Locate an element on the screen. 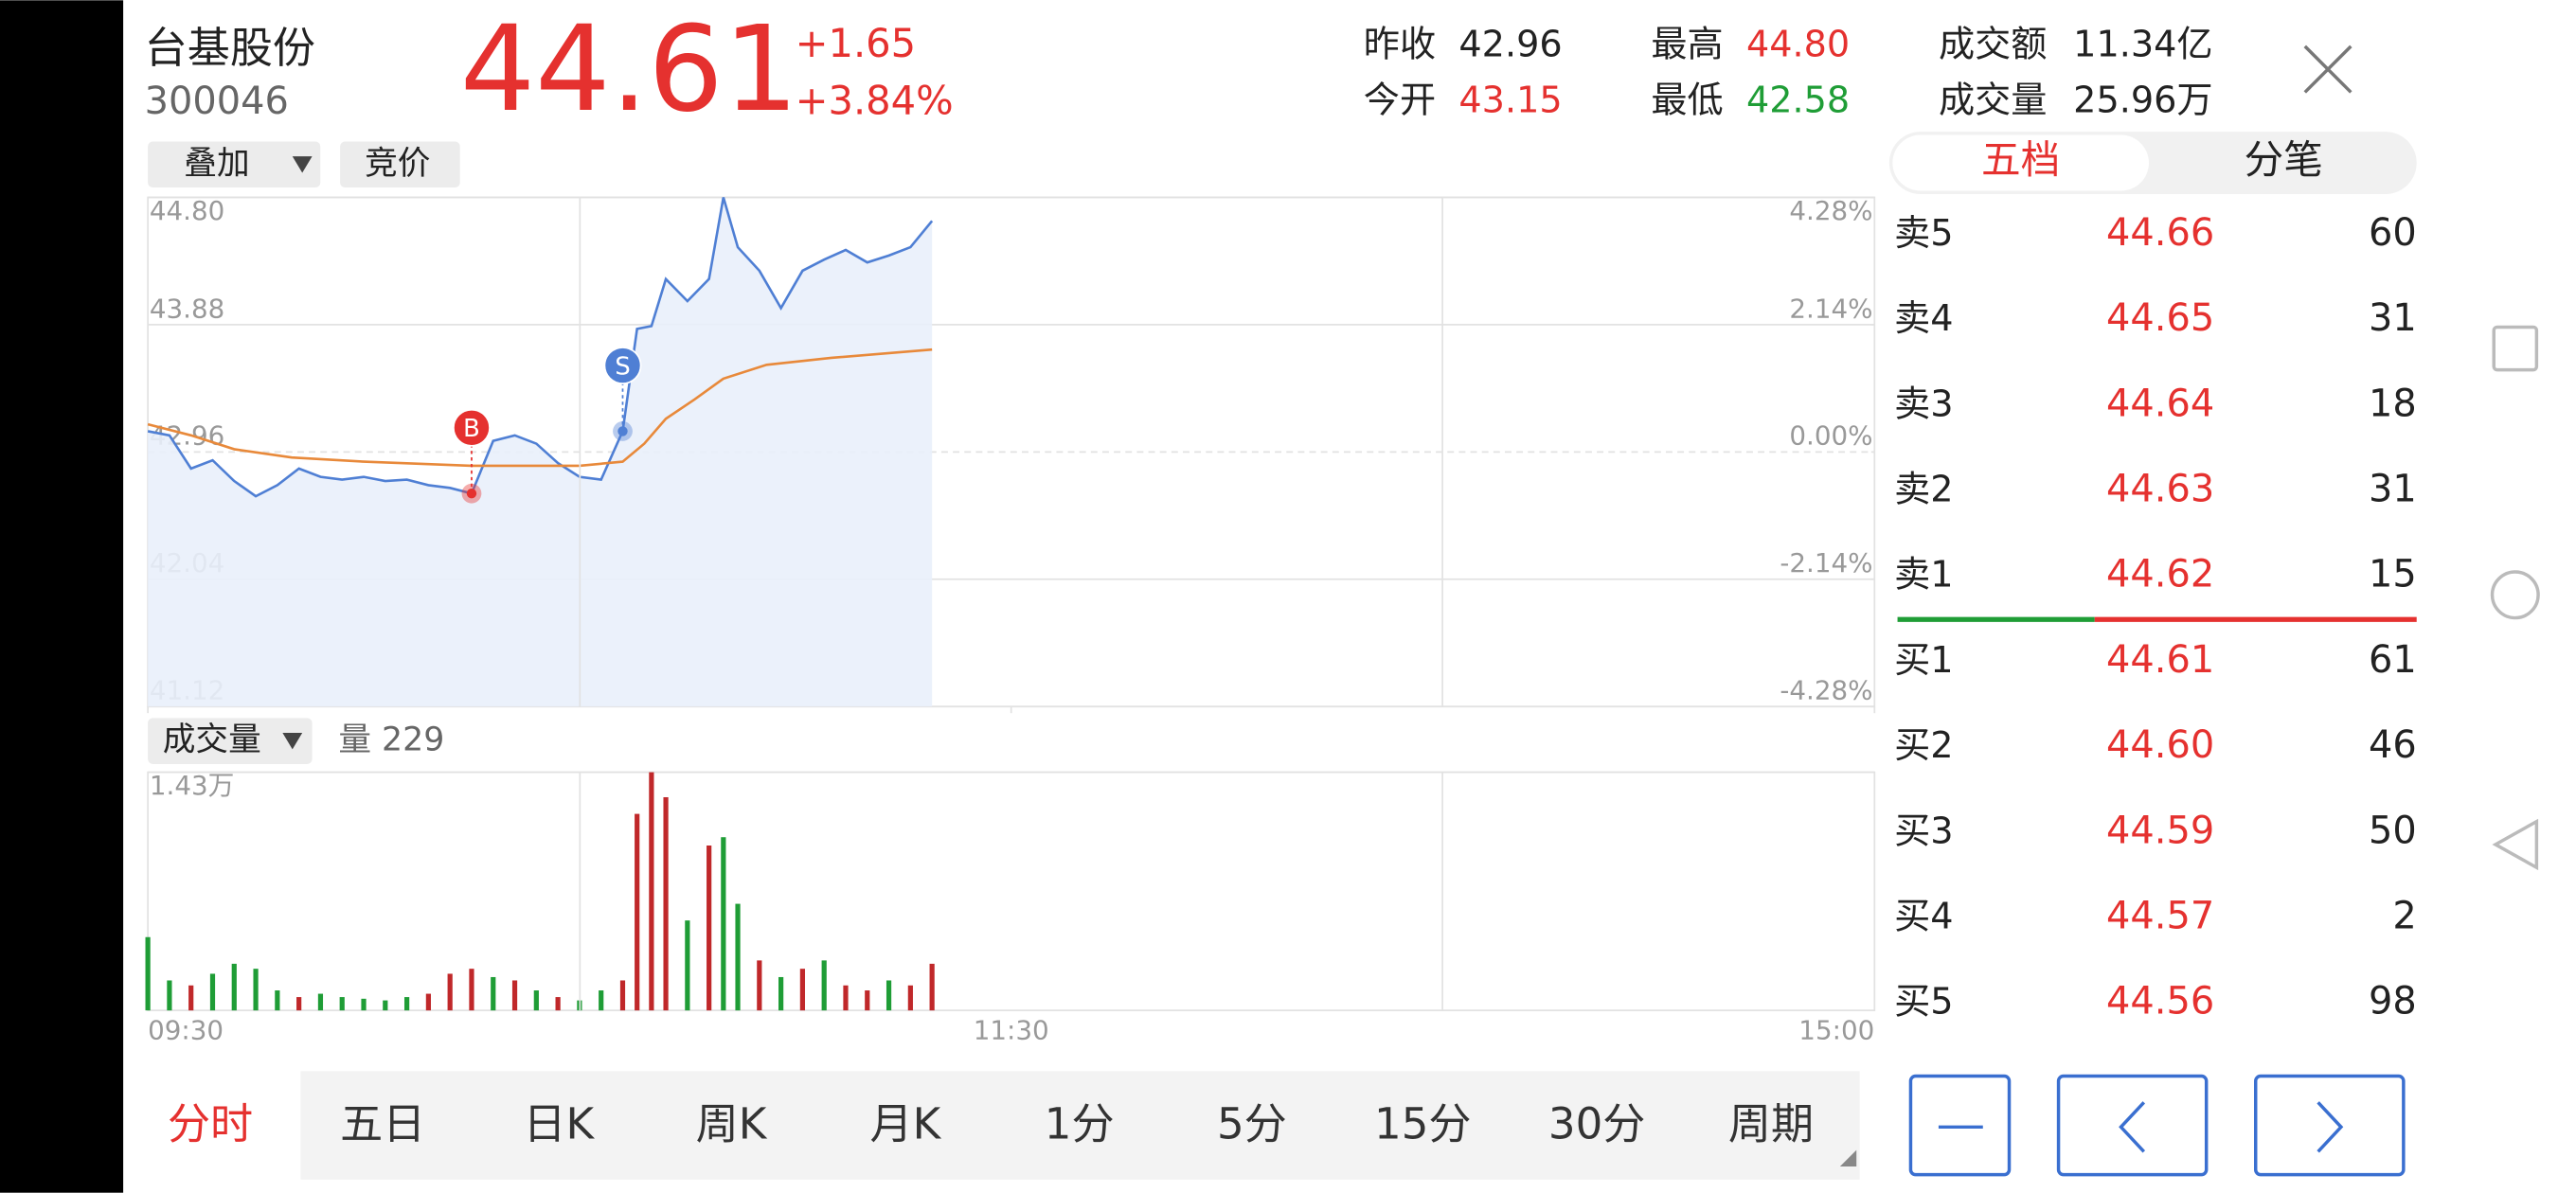 Image resolution: width=2576 pixels, height=1193 pixels. prev-button is located at coordinates (2132, 1125).